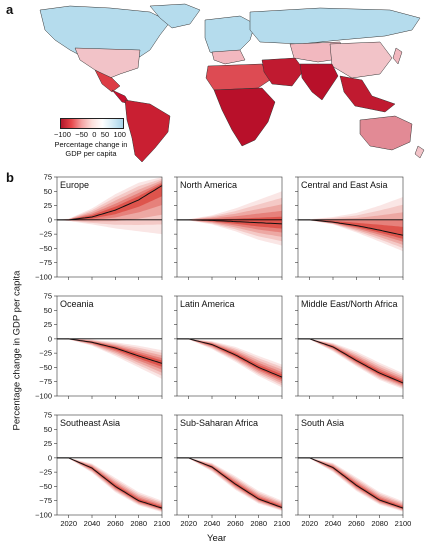 Image resolution: width=446 pixels, height=548 pixels. Describe the element at coordinates (107, 63) in the screenshot. I see `map-region-usa` at that location.